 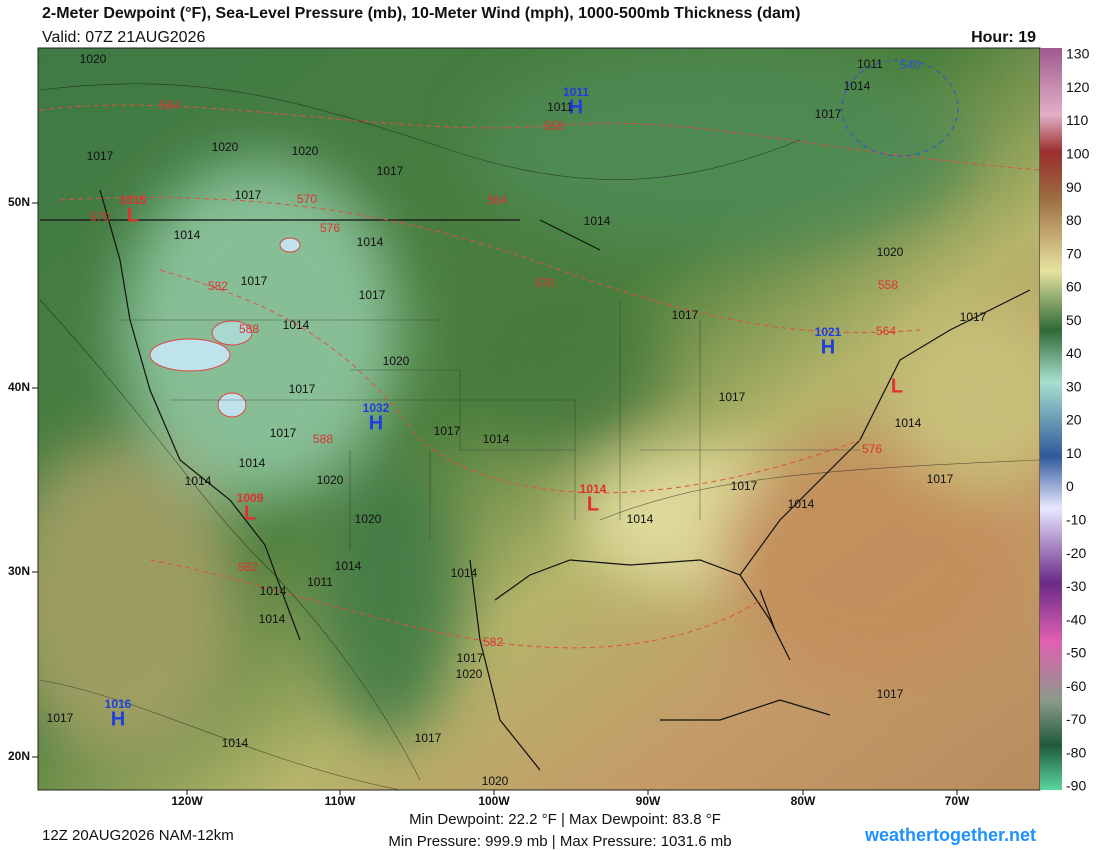 I want to click on colorbar-label: 60, so click(x=1074, y=287).